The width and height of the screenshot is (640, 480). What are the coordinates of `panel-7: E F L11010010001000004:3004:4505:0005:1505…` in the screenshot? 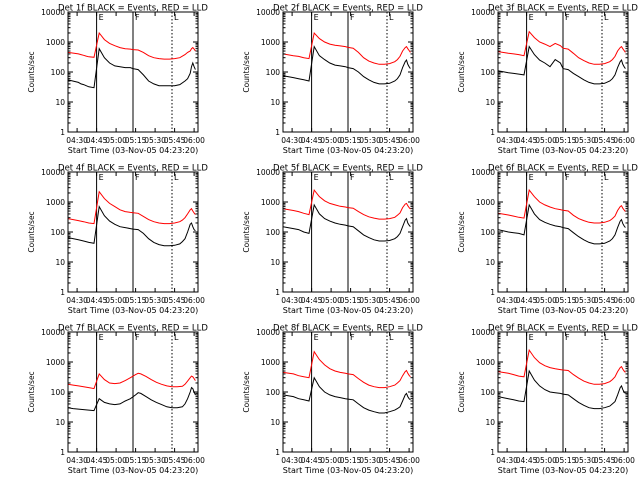 It's located at (117, 400).